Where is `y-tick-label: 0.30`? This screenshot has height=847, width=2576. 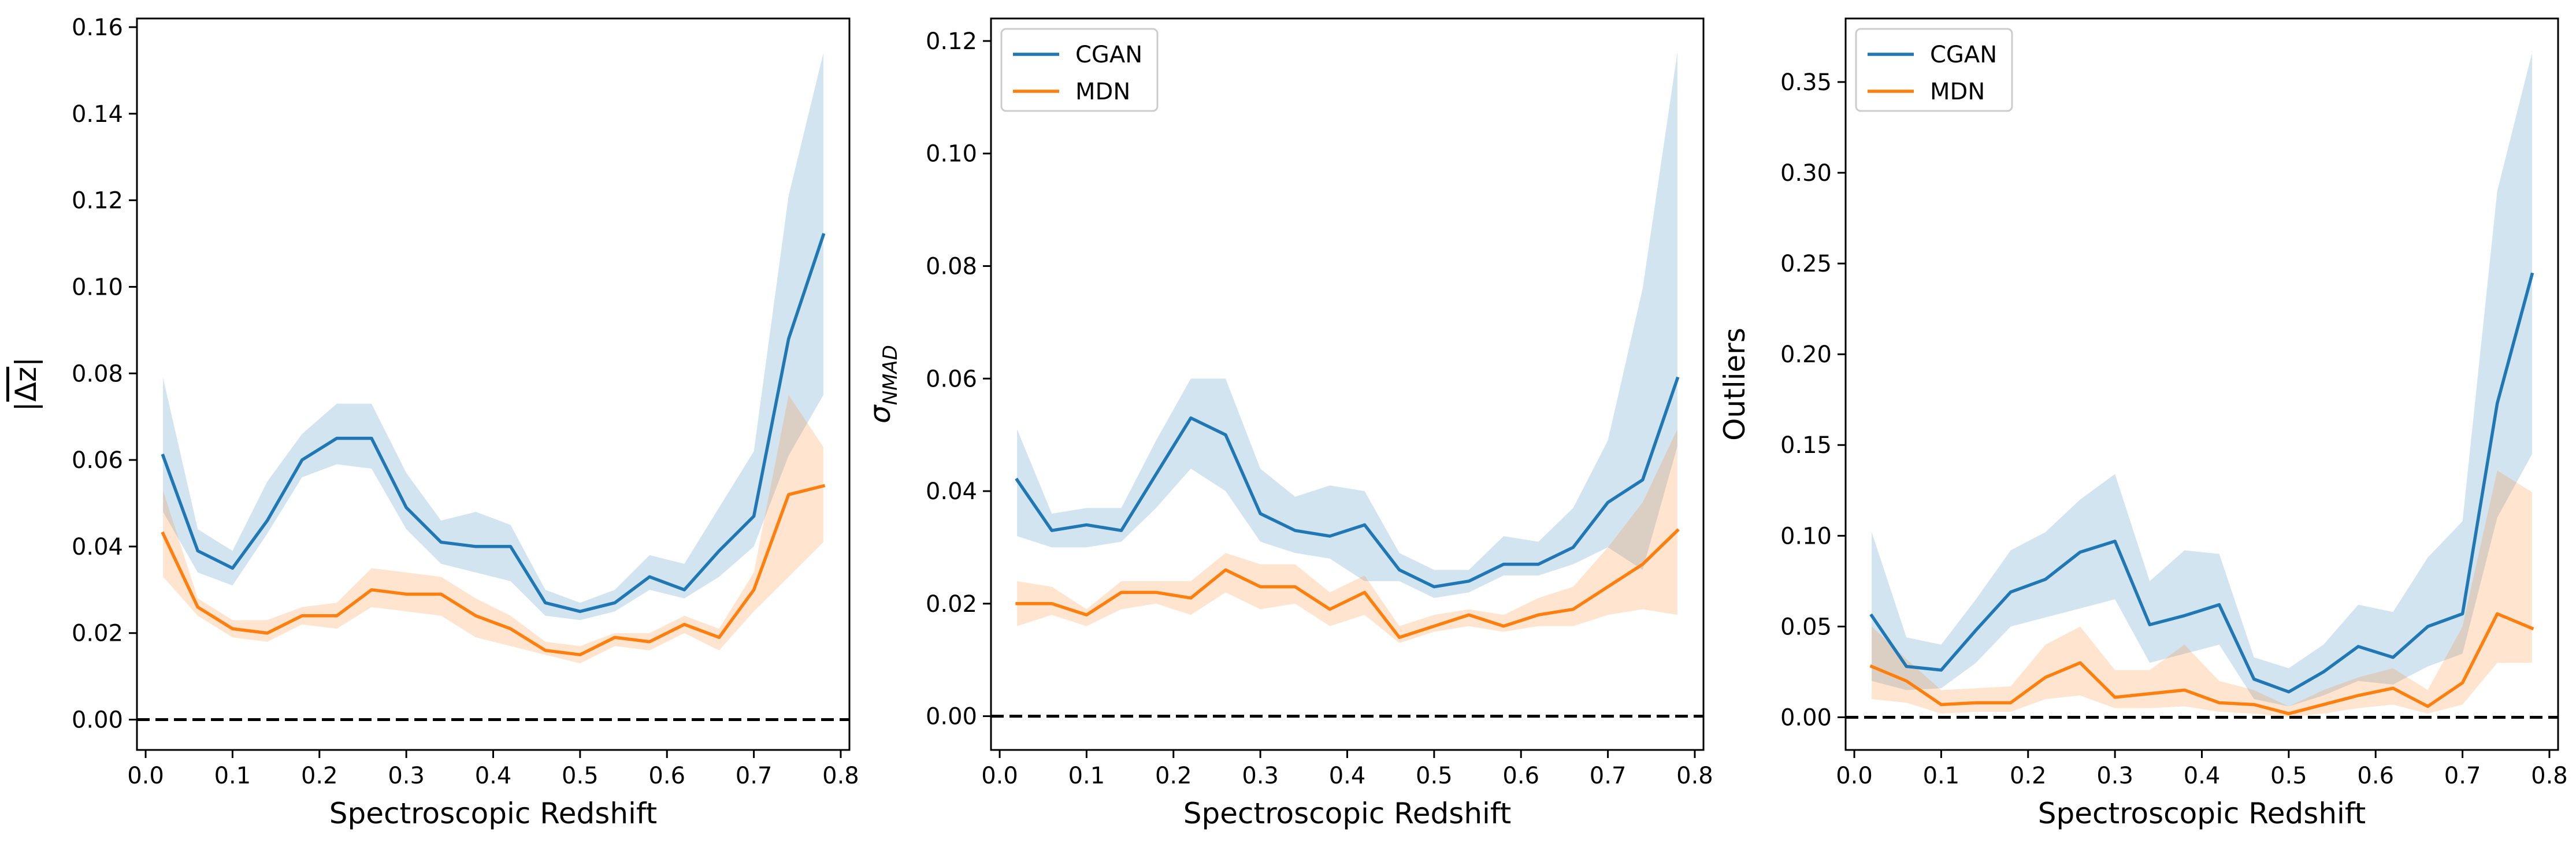
y-tick-label: 0.30 is located at coordinates (1806, 173).